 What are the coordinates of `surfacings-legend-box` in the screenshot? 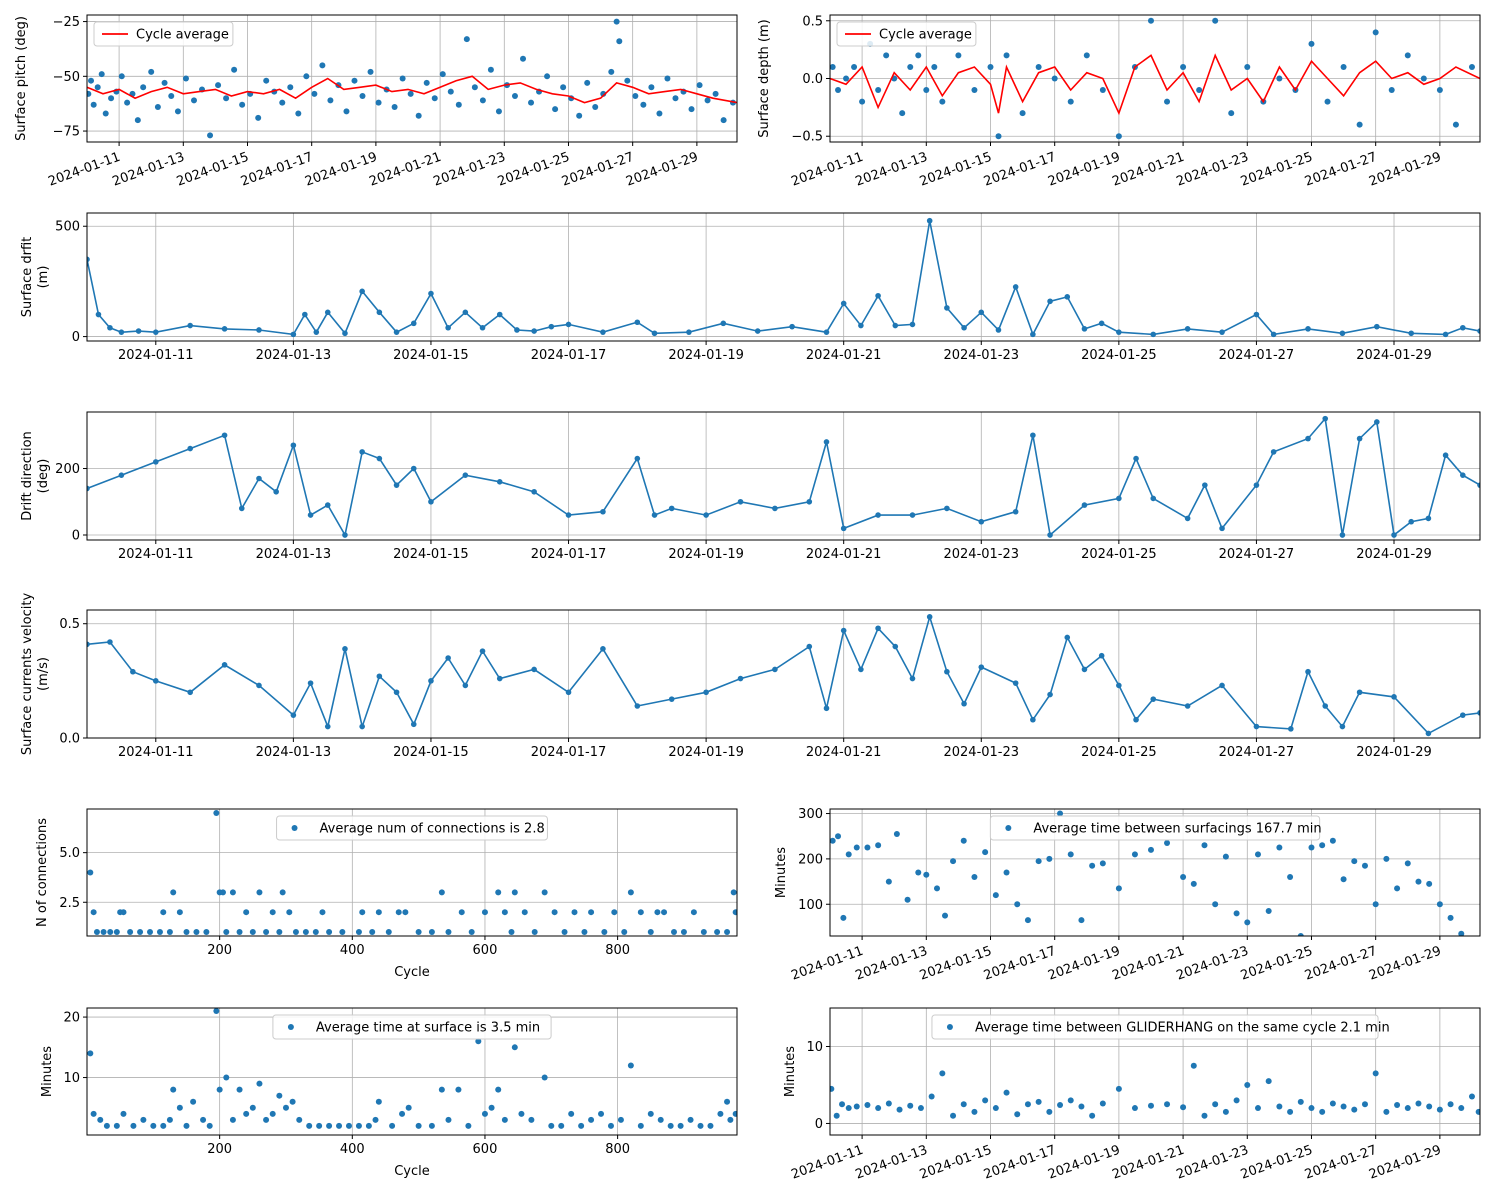 It's located at (1155, 828).